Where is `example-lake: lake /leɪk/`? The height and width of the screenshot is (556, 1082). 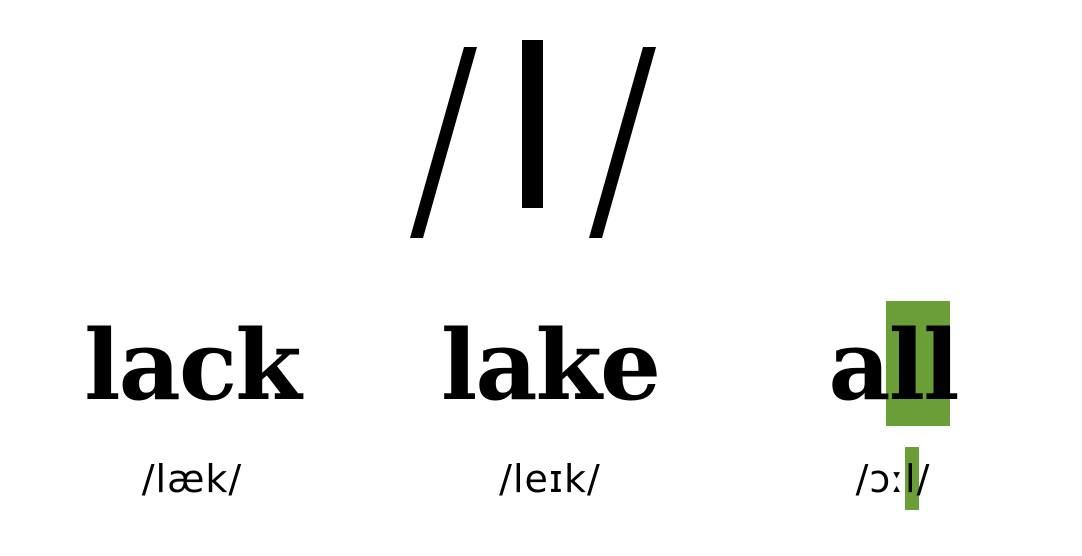 example-lake: lake /leɪk/ is located at coordinates (550, 415).